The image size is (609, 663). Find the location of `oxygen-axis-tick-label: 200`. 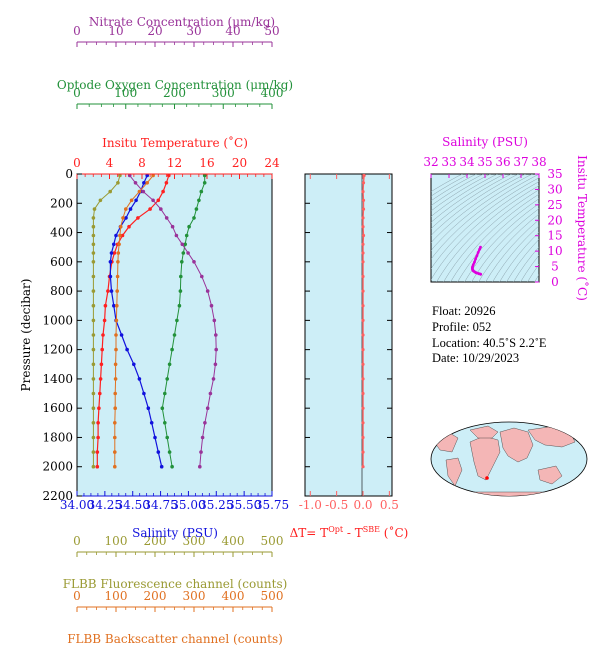

oxygen-axis-tick-label: 200 is located at coordinates (174, 93).